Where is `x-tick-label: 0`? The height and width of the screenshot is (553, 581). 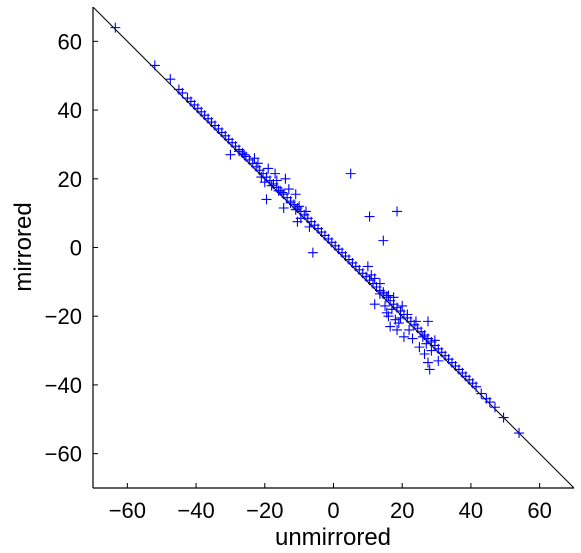 x-tick-label: 0 is located at coordinates (333, 510).